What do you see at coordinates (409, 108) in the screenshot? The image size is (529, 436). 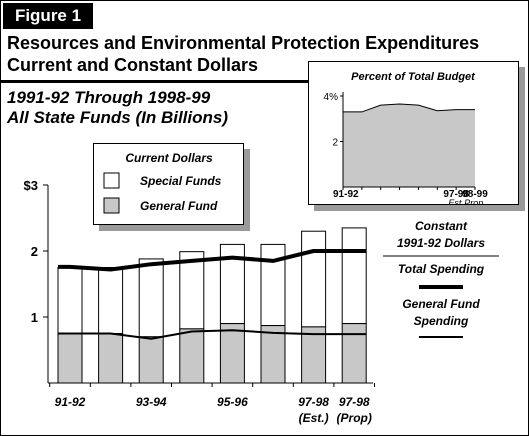 I see `inset-area-outline` at bounding box center [409, 108].